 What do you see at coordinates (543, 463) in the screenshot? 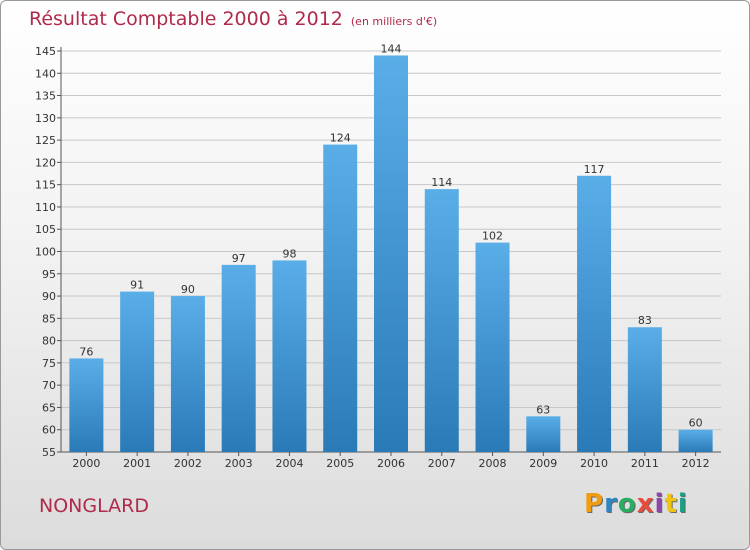
I see `x-tick-label: 2009` at bounding box center [543, 463].